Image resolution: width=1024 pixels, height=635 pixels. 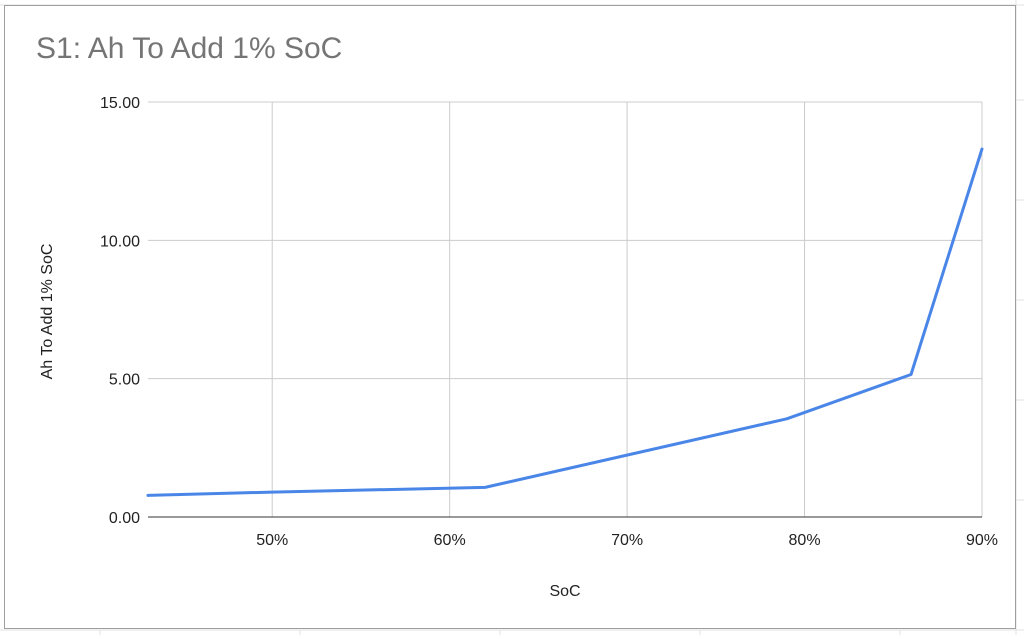 I want to click on y-tick-label: 15.00, so click(x=120, y=103).